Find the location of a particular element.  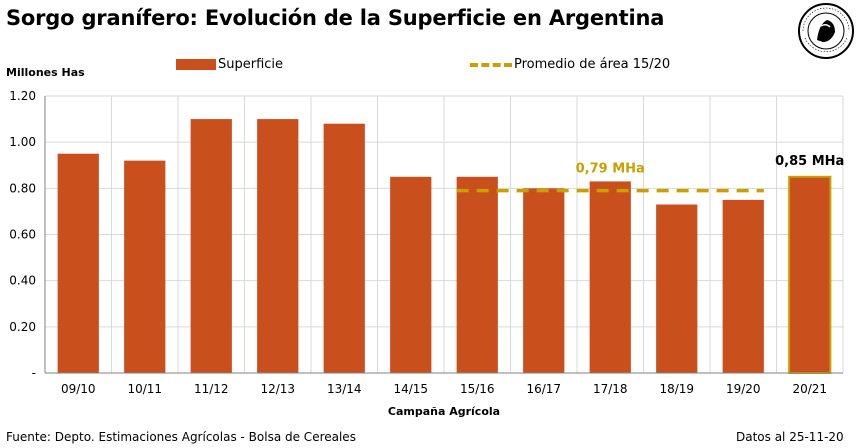

x-tick-label: 15/16 is located at coordinates (477, 389).